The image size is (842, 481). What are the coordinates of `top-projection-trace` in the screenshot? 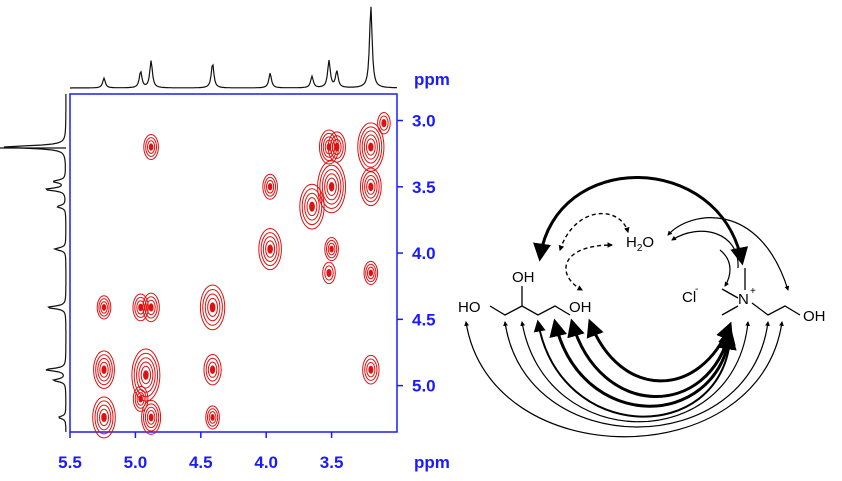 It's located at (234, 47).